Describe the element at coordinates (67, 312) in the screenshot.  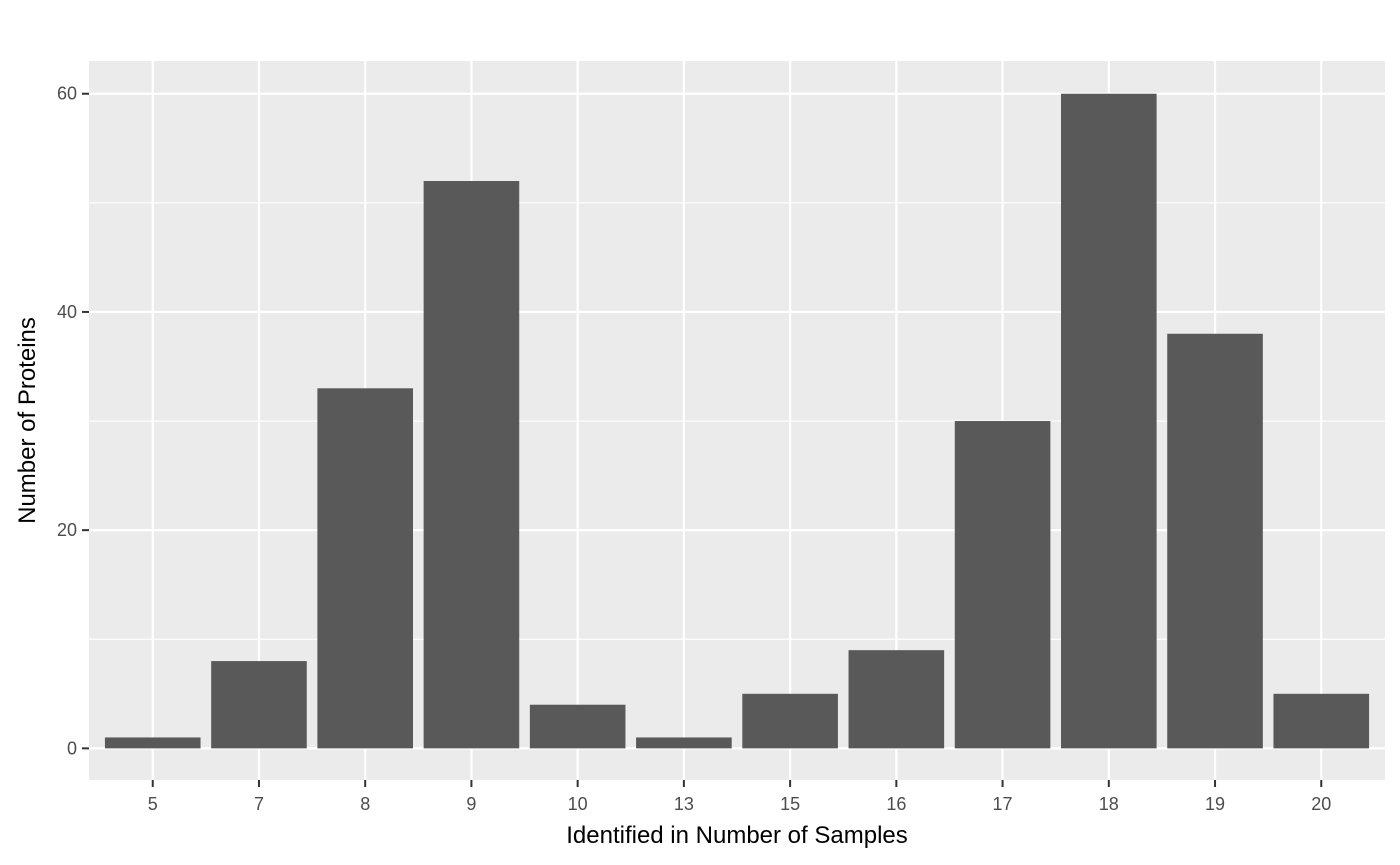
I see `y-tick-label: 40` at that location.